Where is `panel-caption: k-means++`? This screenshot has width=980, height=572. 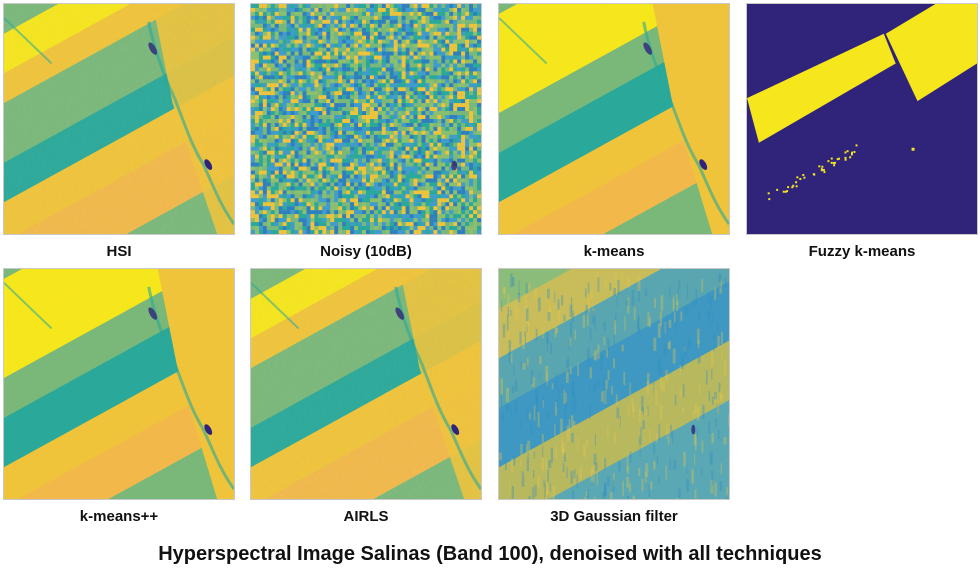
panel-caption: k-means++ is located at coordinates (119, 516).